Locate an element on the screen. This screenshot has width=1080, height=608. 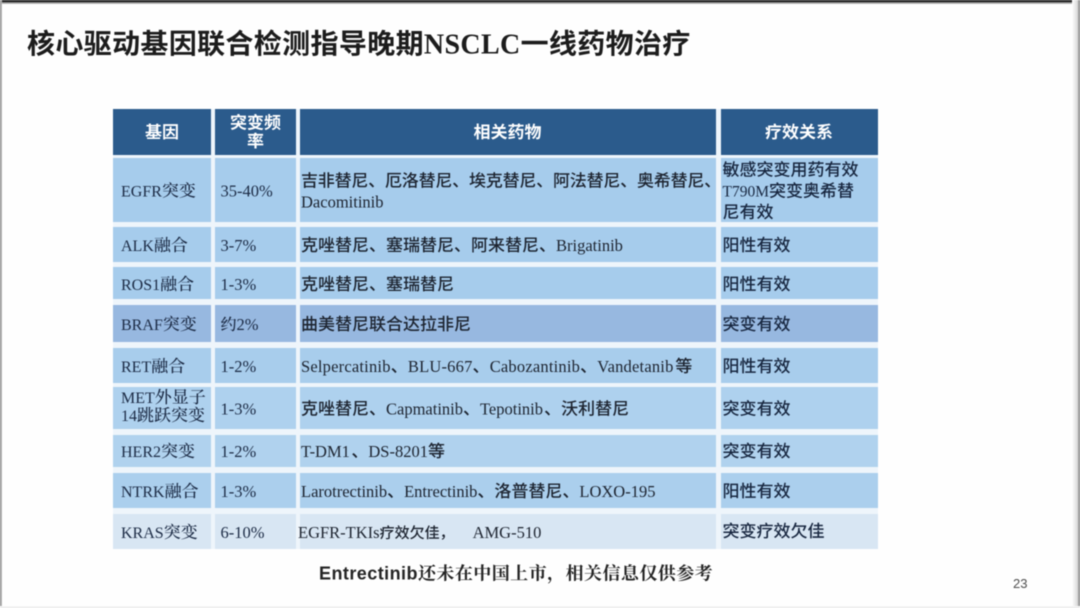
svg-text: 6-10% is located at coordinates (243, 532).